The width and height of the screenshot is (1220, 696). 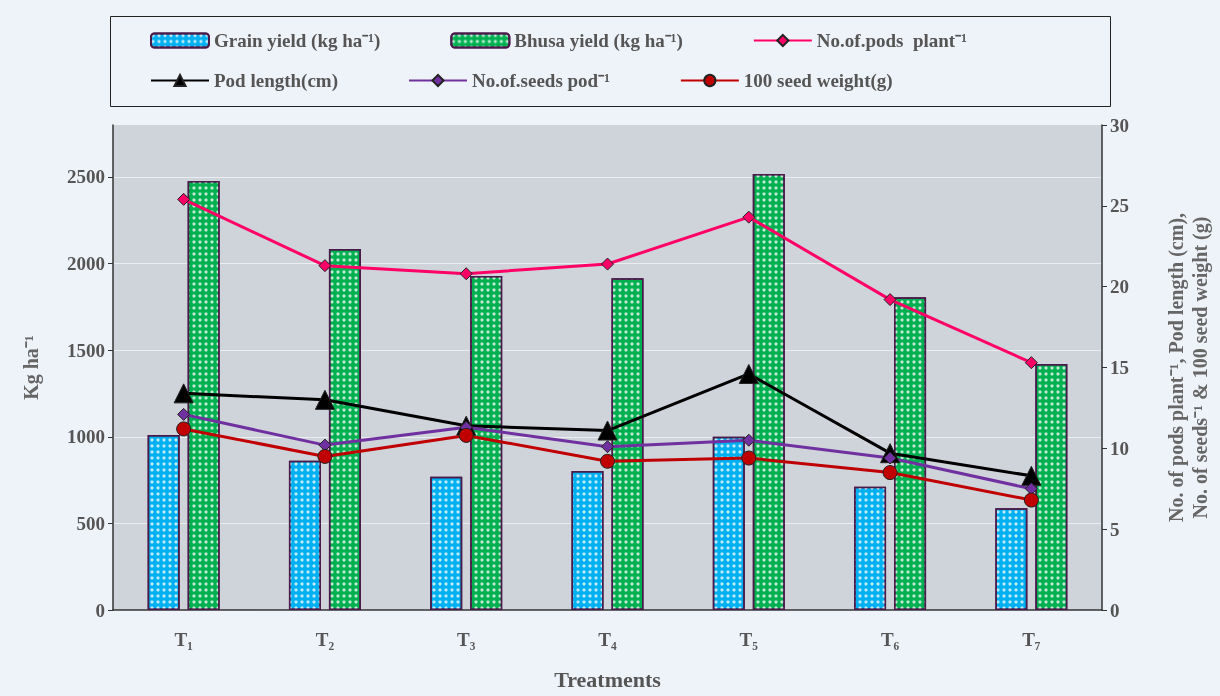 What do you see at coordinates (1115, 529) in the screenshot?
I see `y2-tick-label: 5` at bounding box center [1115, 529].